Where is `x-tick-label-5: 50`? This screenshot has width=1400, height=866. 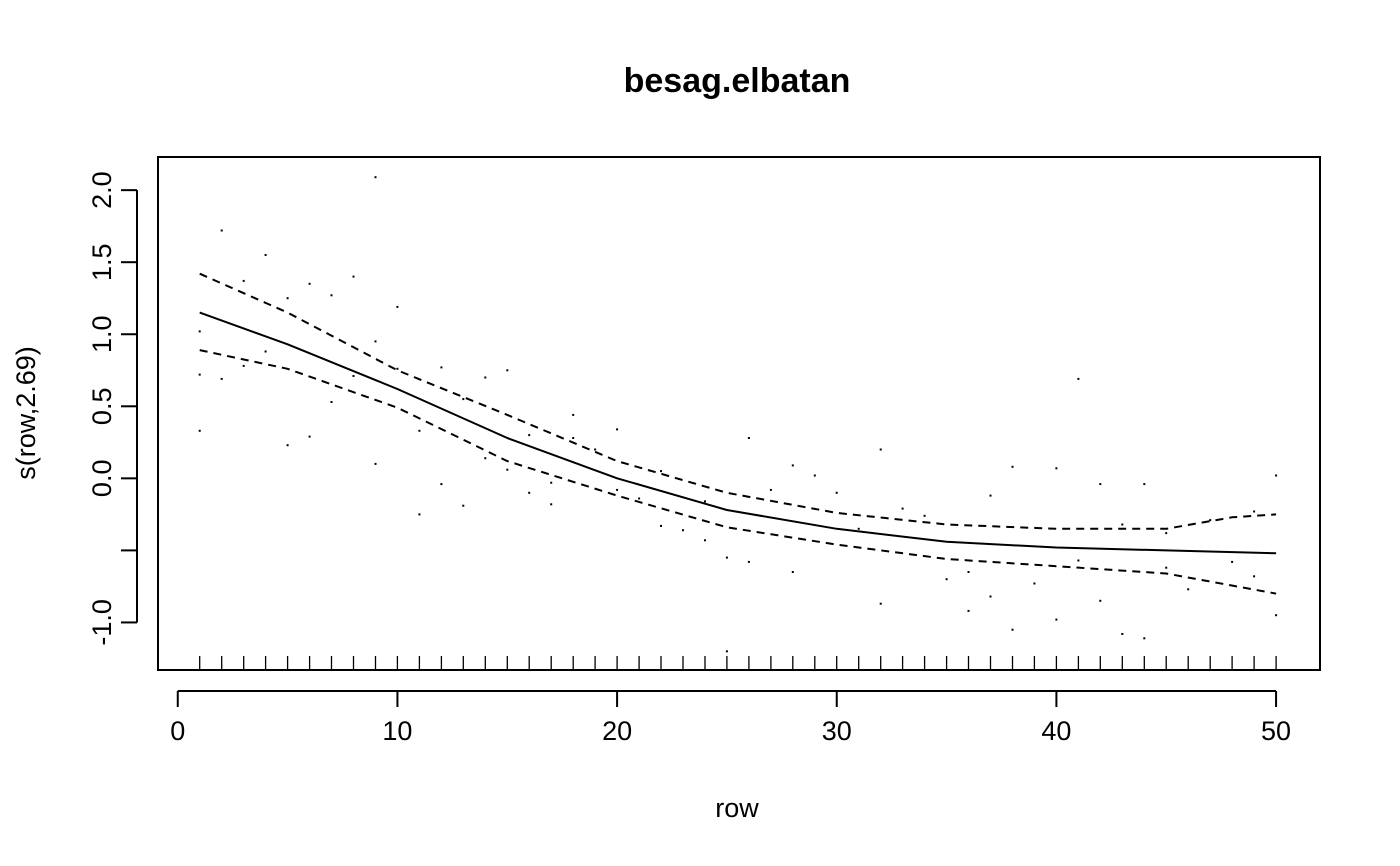
x-tick-label-5: 50 is located at coordinates (1276, 731).